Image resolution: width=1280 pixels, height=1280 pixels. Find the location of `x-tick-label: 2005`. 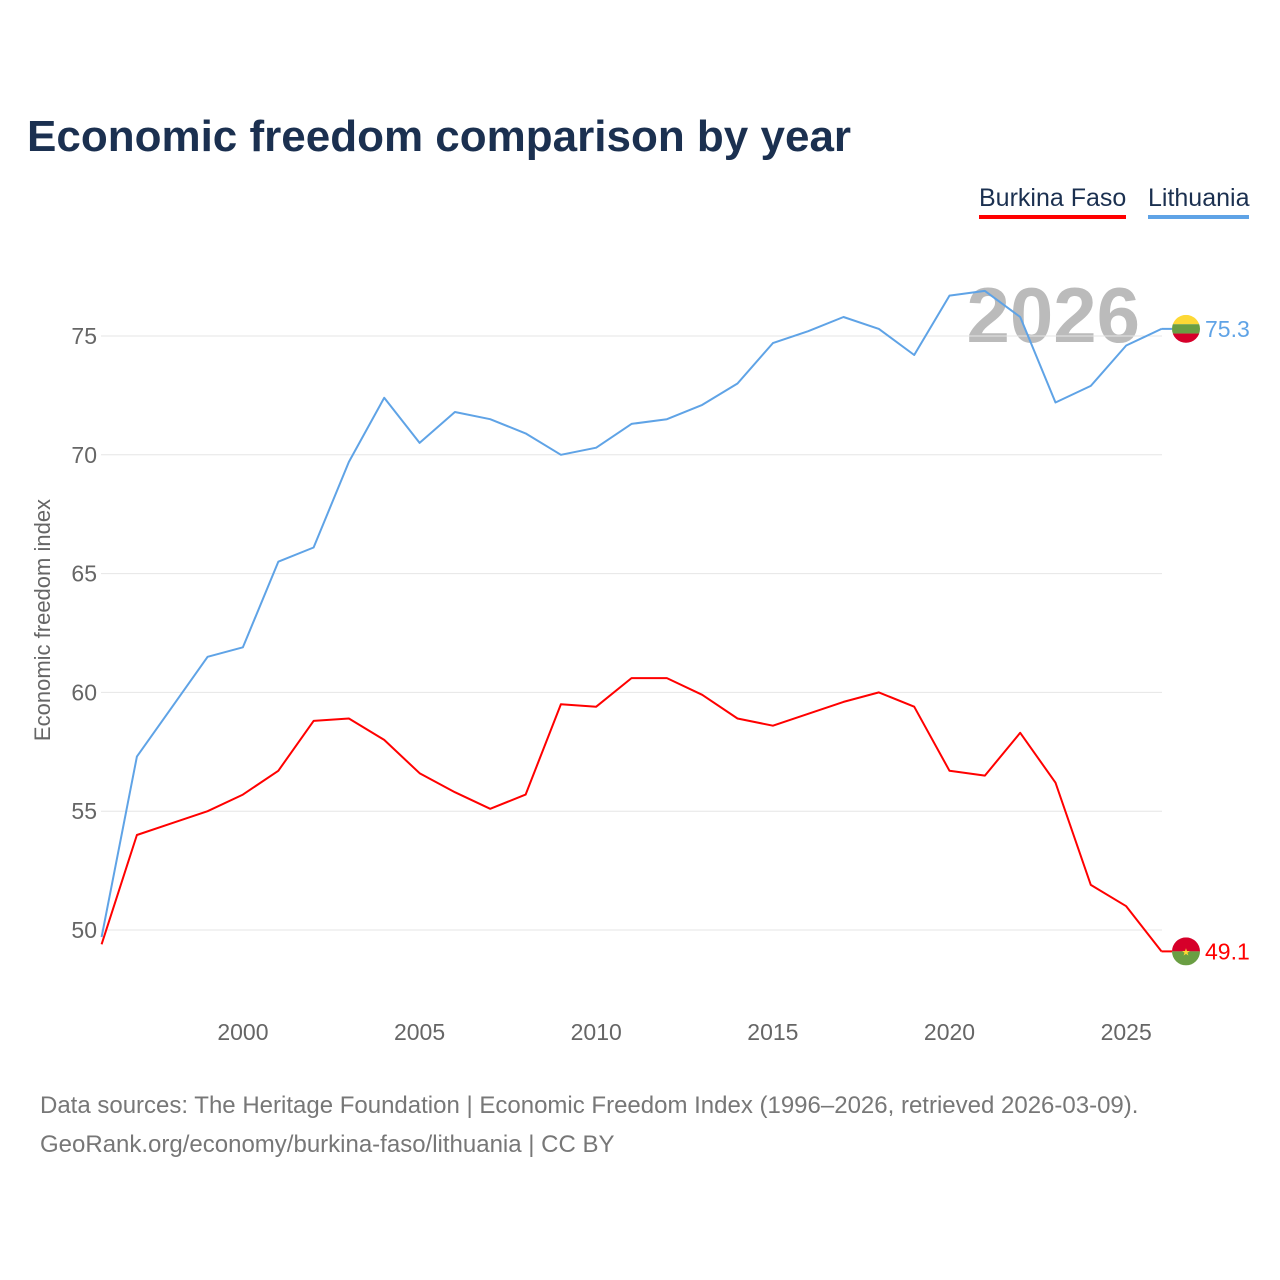

x-tick-label: 2005 is located at coordinates (419, 1032).